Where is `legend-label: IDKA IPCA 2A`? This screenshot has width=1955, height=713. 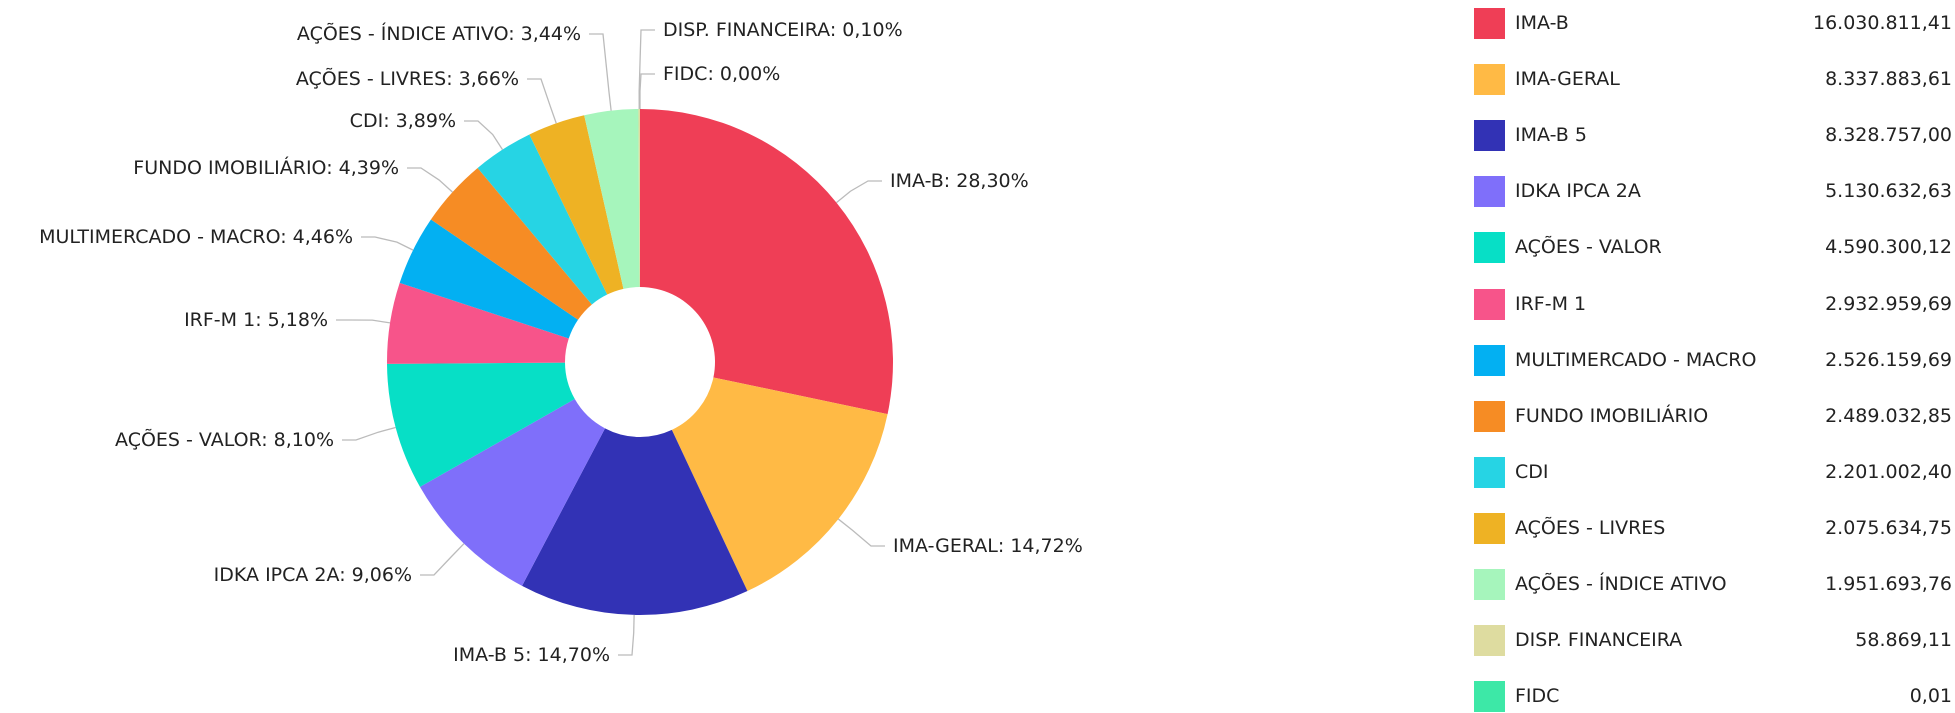
legend-label: IDKA IPCA 2A is located at coordinates (1578, 191).